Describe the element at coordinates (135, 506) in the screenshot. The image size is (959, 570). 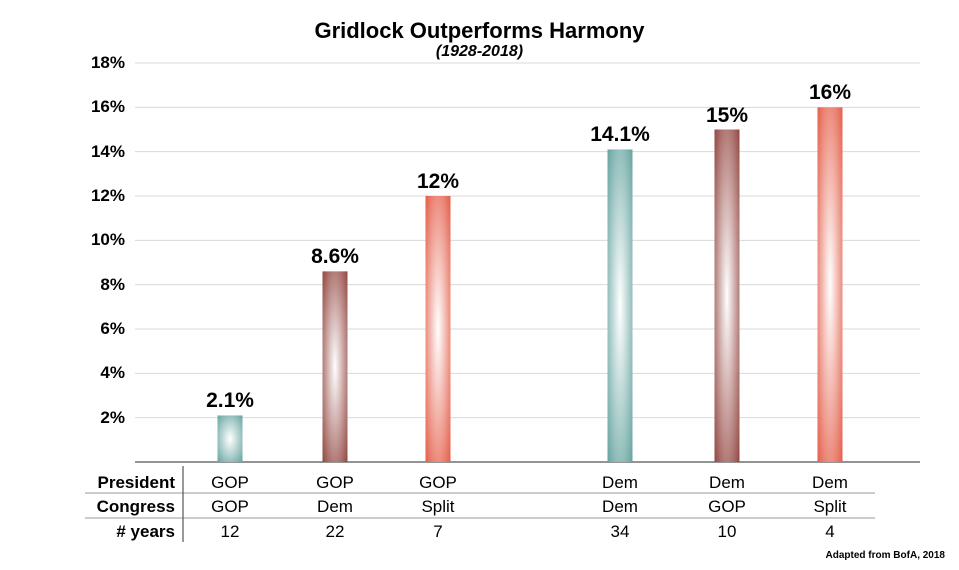
I see `table-row-header: Congress` at that location.